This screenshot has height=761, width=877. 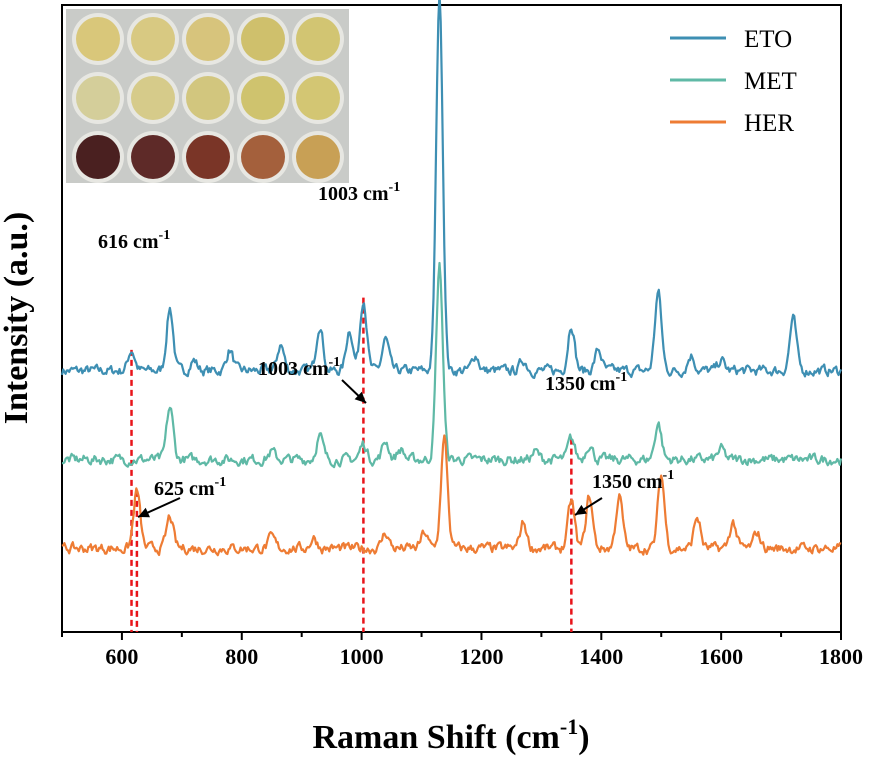 I want to click on legend-label-eto: ETO, so click(x=768, y=39).